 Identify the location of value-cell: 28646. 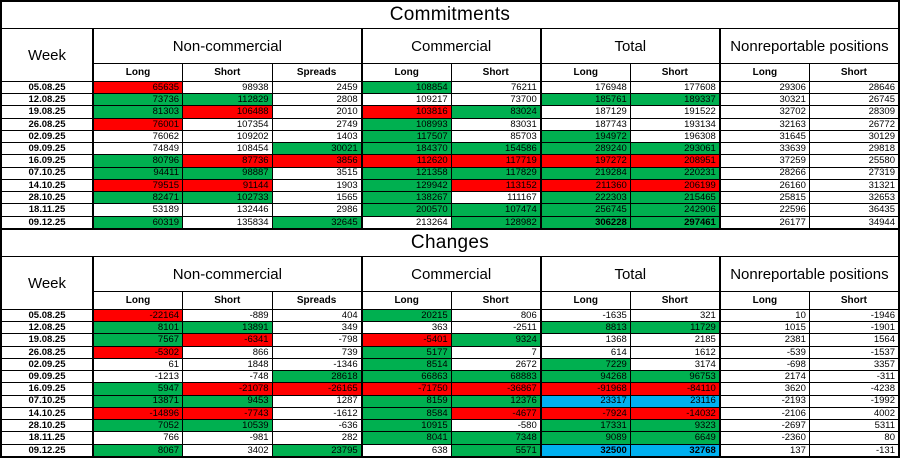
(854, 87).